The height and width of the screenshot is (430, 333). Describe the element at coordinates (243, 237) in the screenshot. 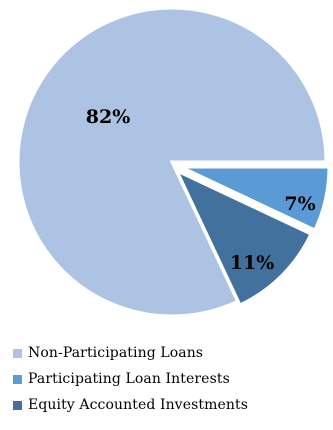

I see `pie-slice-equity-accounted-investments` at that location.